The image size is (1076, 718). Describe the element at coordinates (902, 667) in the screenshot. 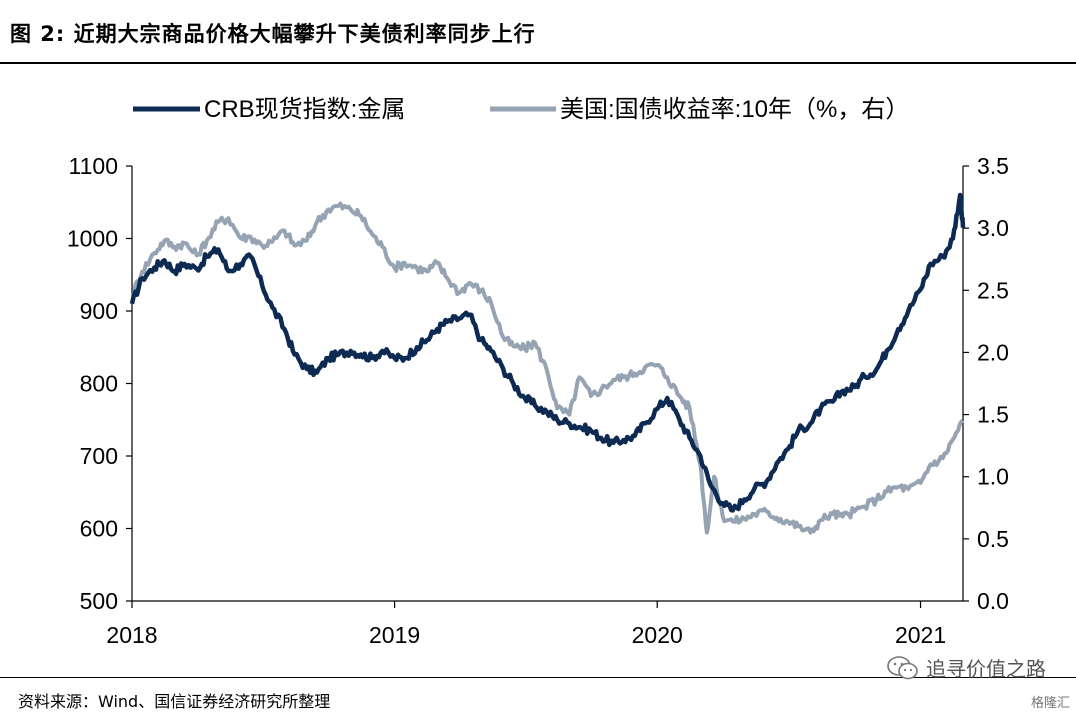

I see `wechat-icon` at that location.